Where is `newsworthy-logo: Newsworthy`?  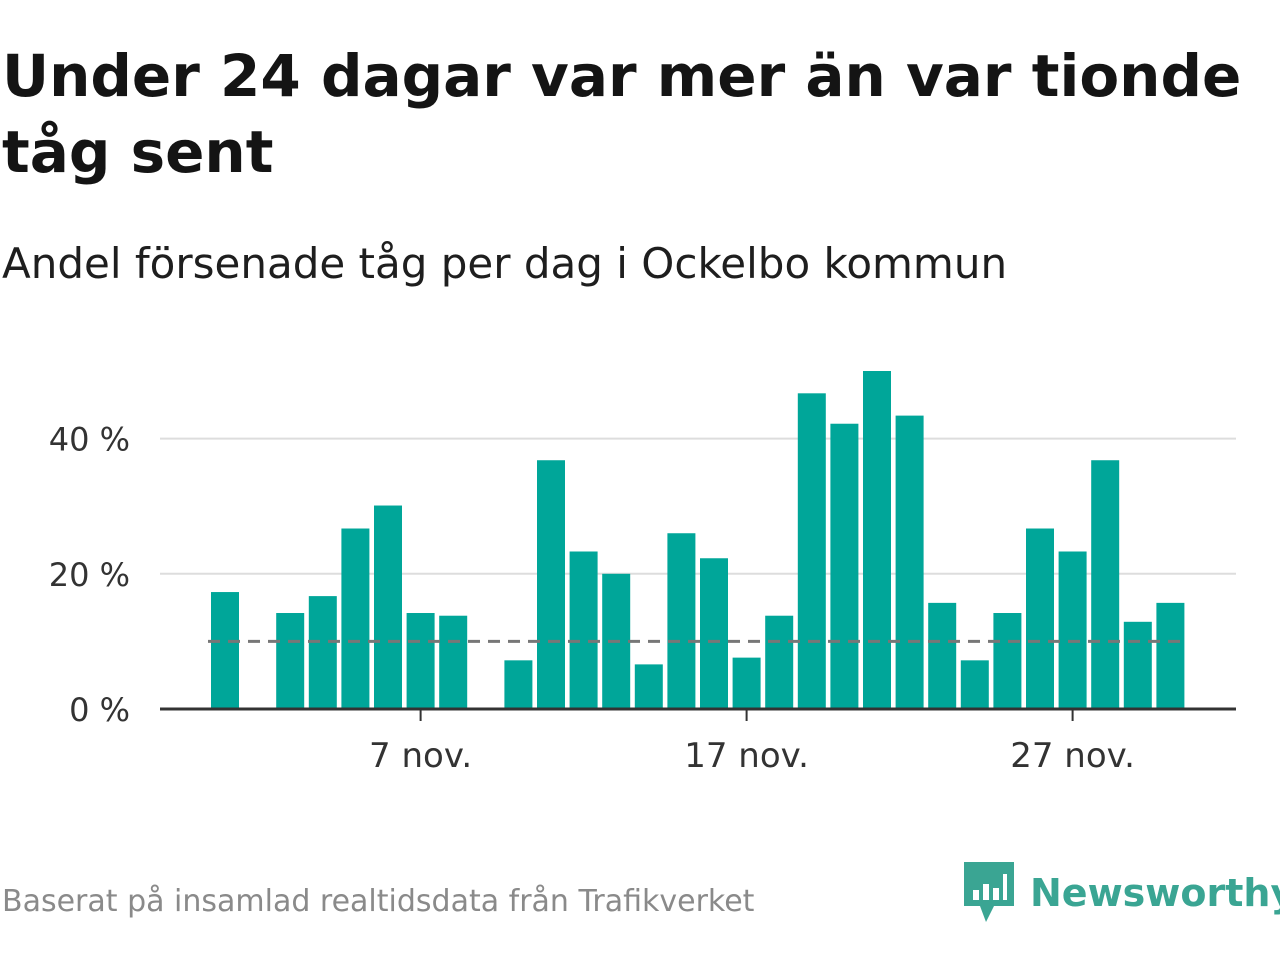
newsworthy-logo: Newsworthy is located at coordinates (1122, 893).